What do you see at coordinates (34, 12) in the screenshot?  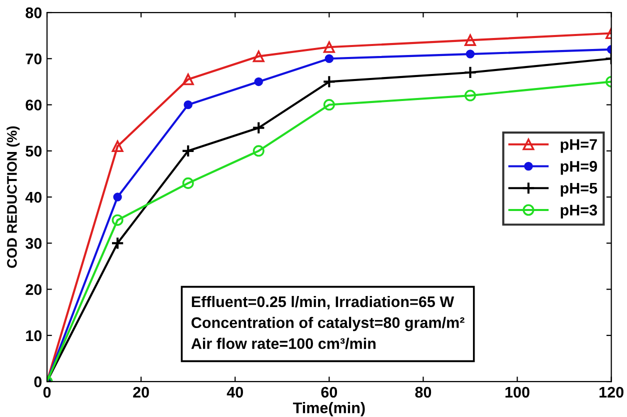 I see `y-tick-label: 80` at bounding box center [34, 12].